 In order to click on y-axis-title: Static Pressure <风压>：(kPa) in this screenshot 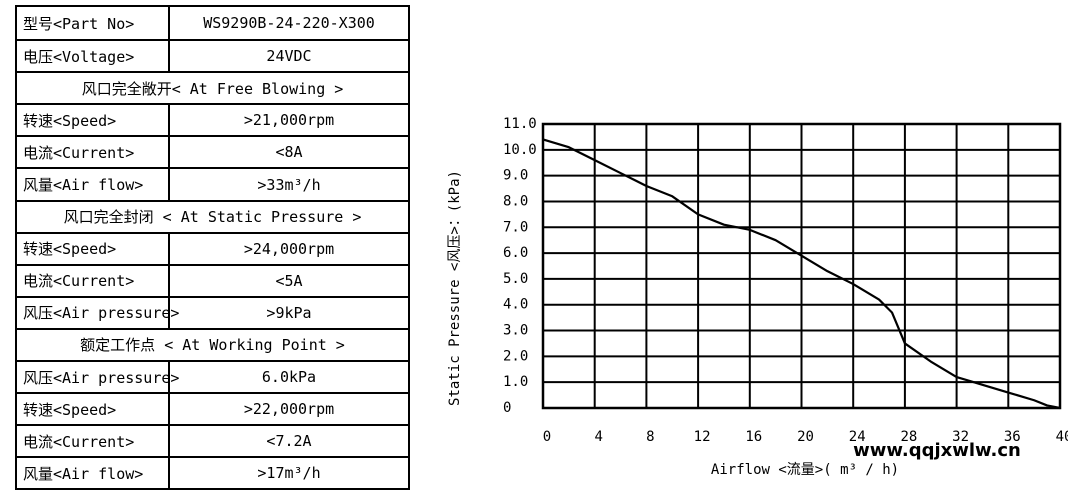, I will do `click(455, 288)`.